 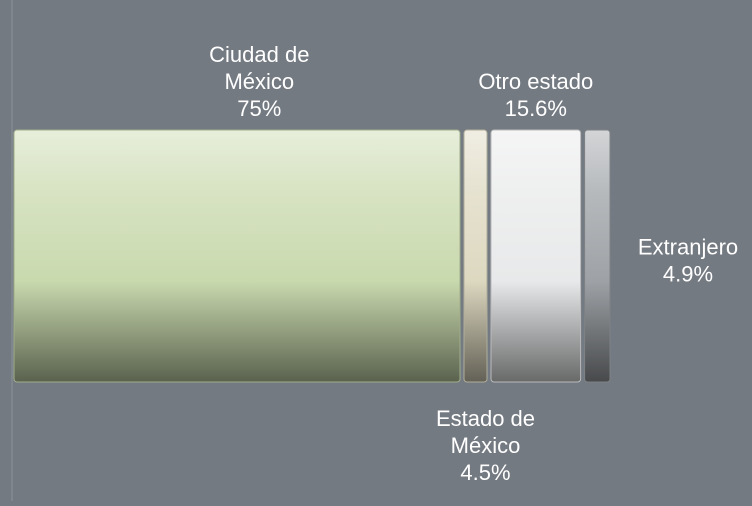 I want to click on data-label-category-2: Otro estado, so click(x=535, y=81).